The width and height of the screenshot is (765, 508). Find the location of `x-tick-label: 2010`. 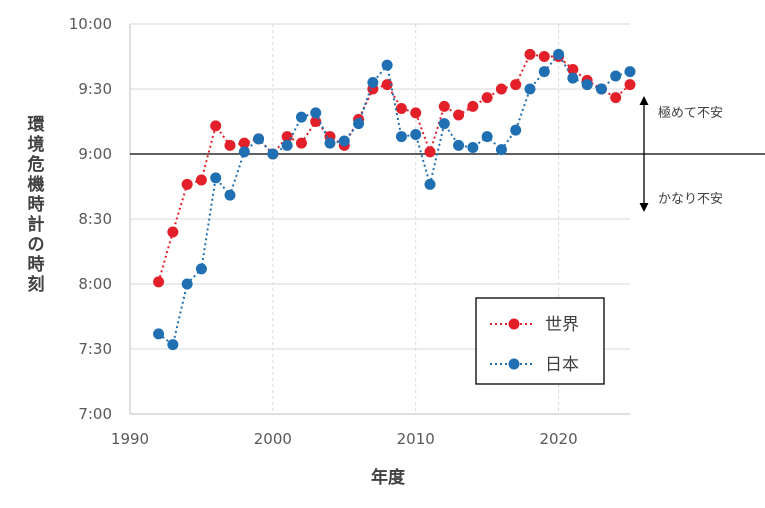

x-tick-label: 2010 is located at coordinates (416, 439).